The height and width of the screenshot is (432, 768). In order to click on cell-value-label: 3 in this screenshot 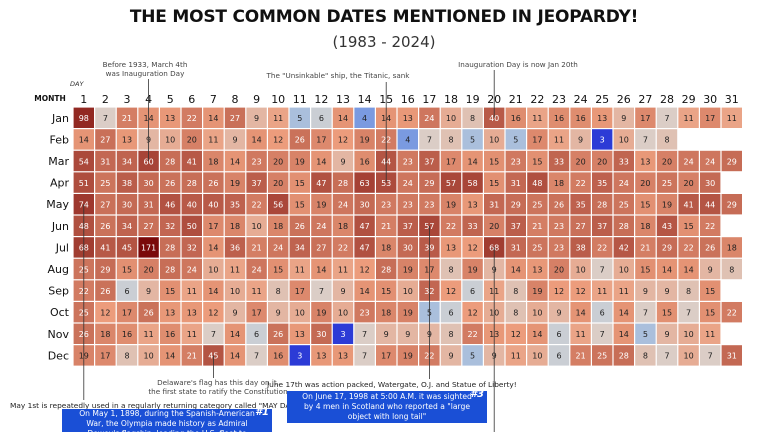, I will do `click(602, 140)`.